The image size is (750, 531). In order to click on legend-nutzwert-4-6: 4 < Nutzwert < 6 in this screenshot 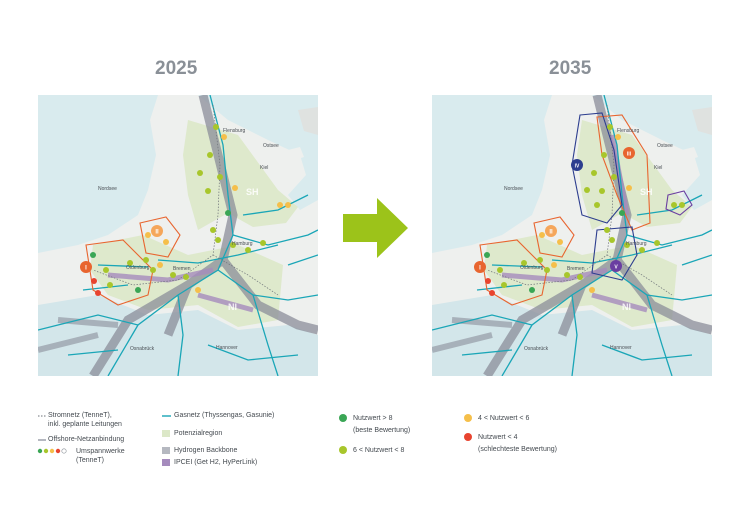, I will do `click(504, 418)`.